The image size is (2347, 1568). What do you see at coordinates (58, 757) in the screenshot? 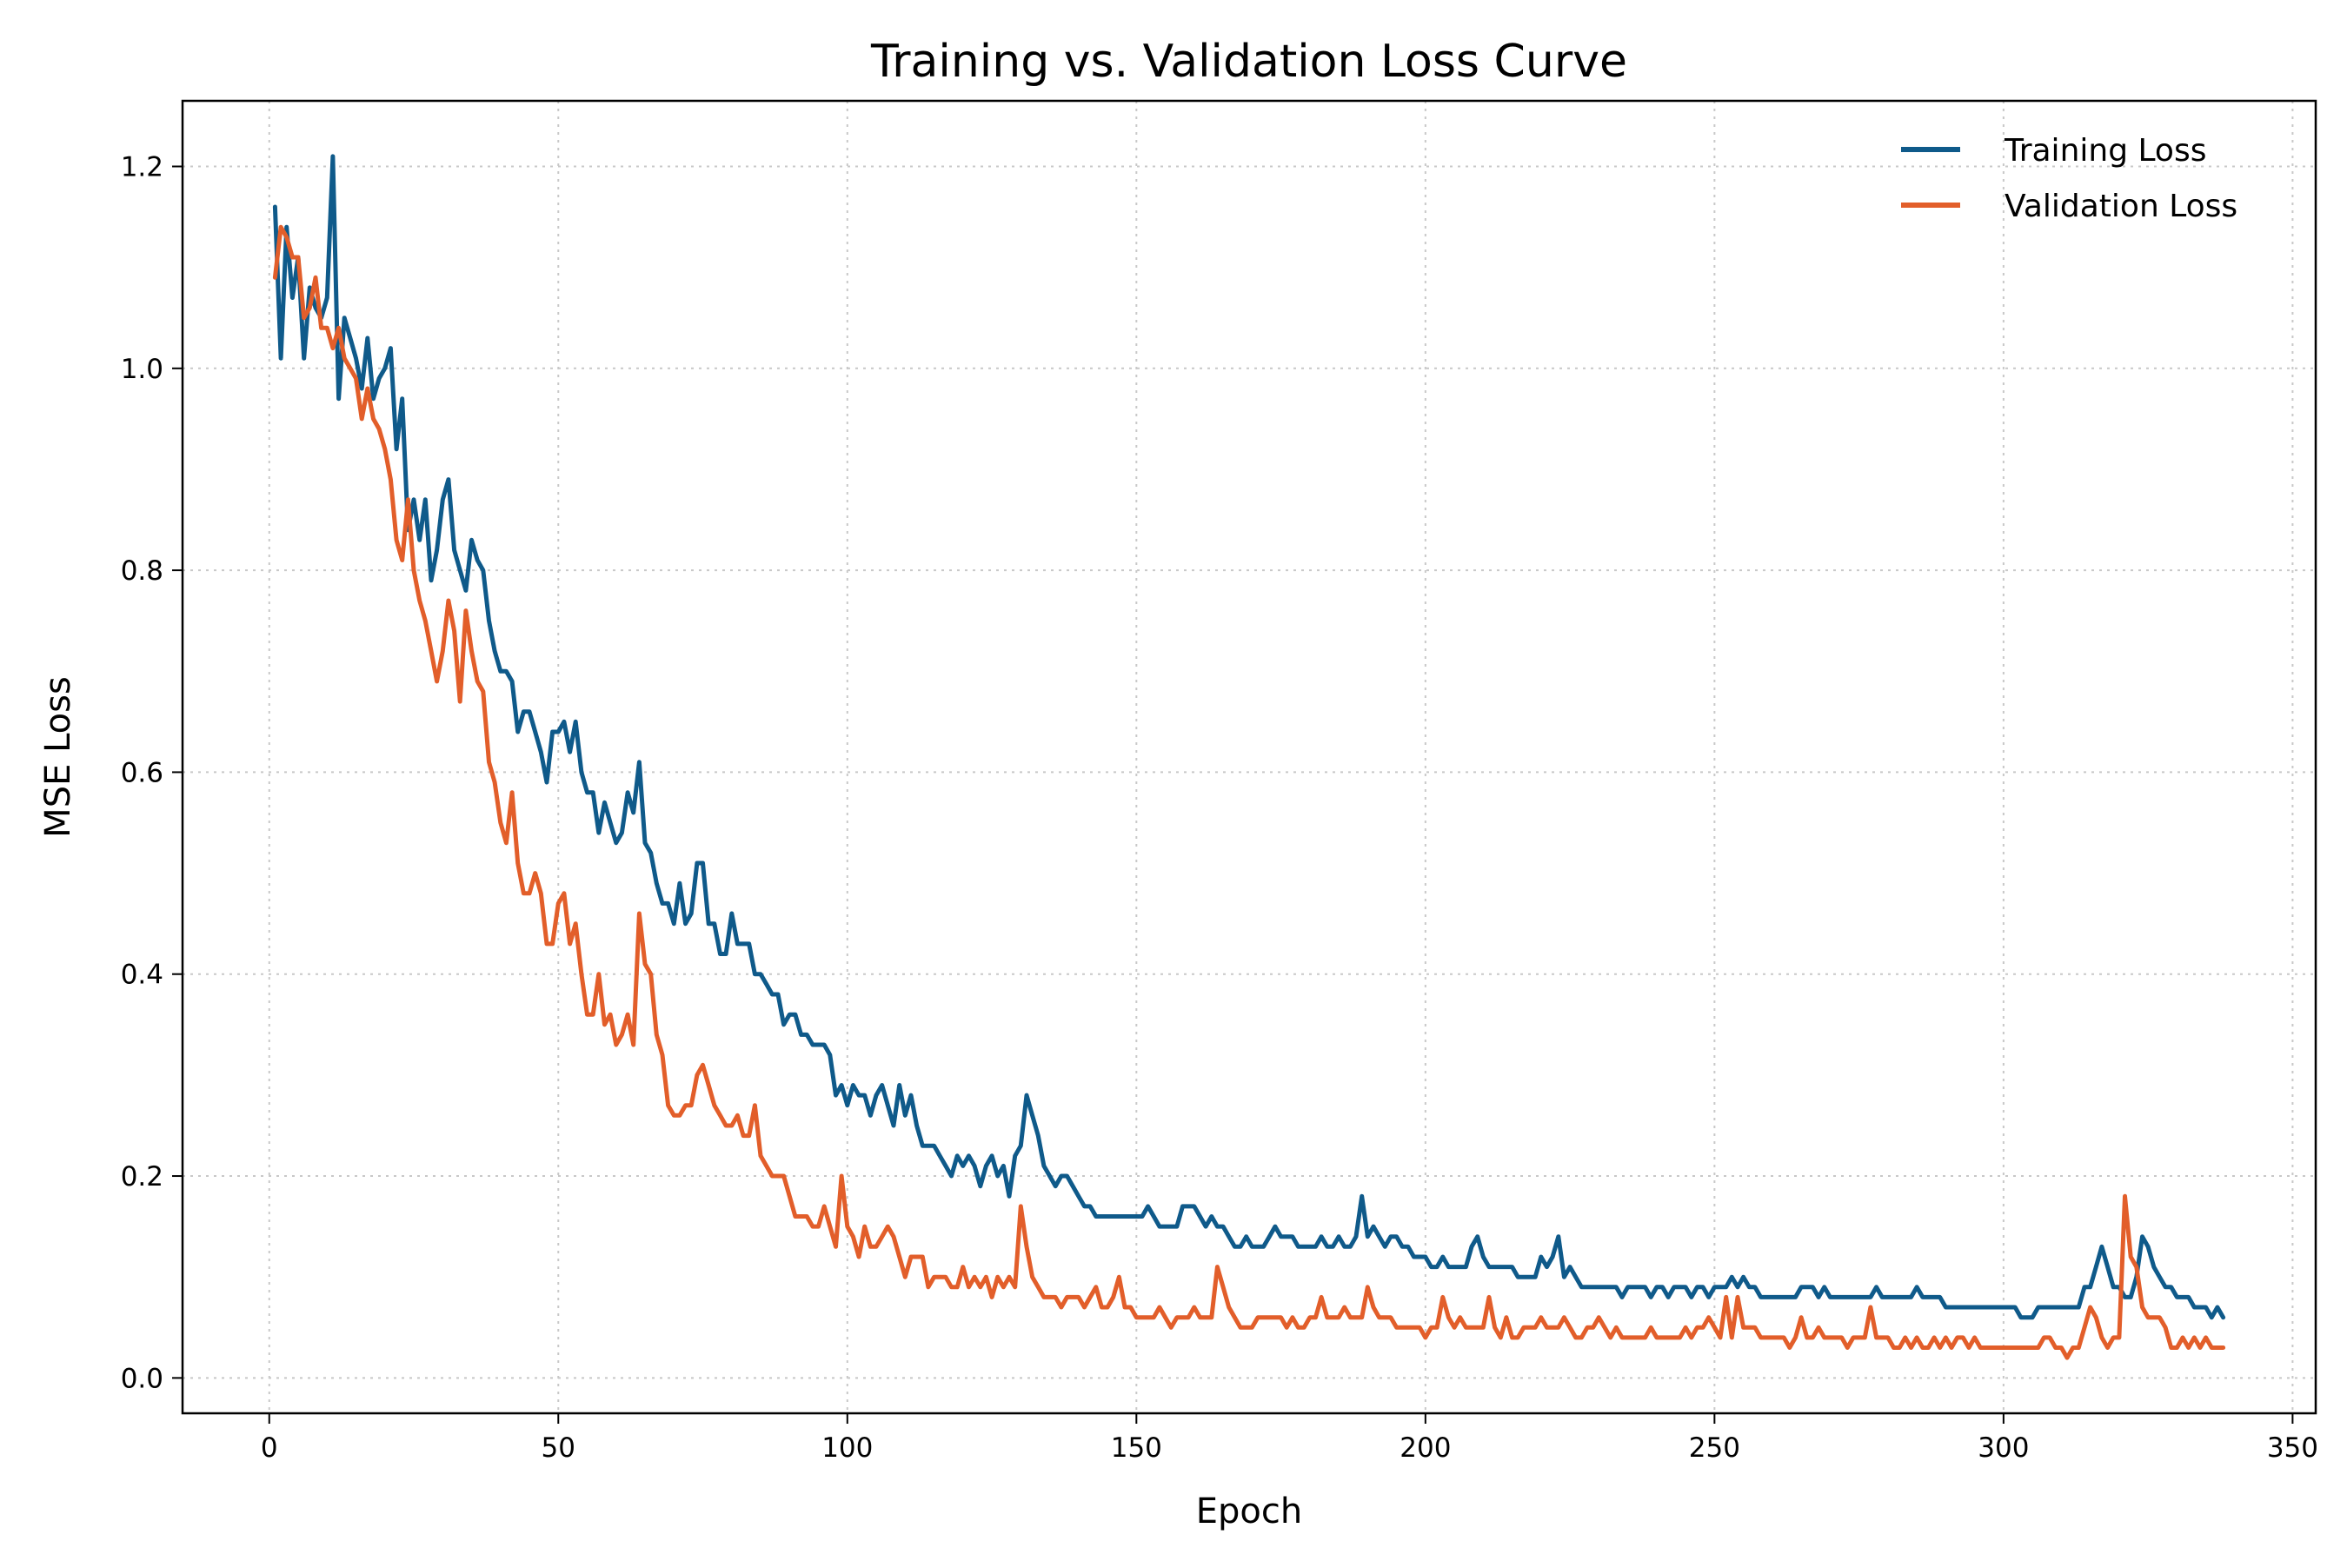
I see `y-axis-label: MSE Loss` at bounding box center [58, 757].